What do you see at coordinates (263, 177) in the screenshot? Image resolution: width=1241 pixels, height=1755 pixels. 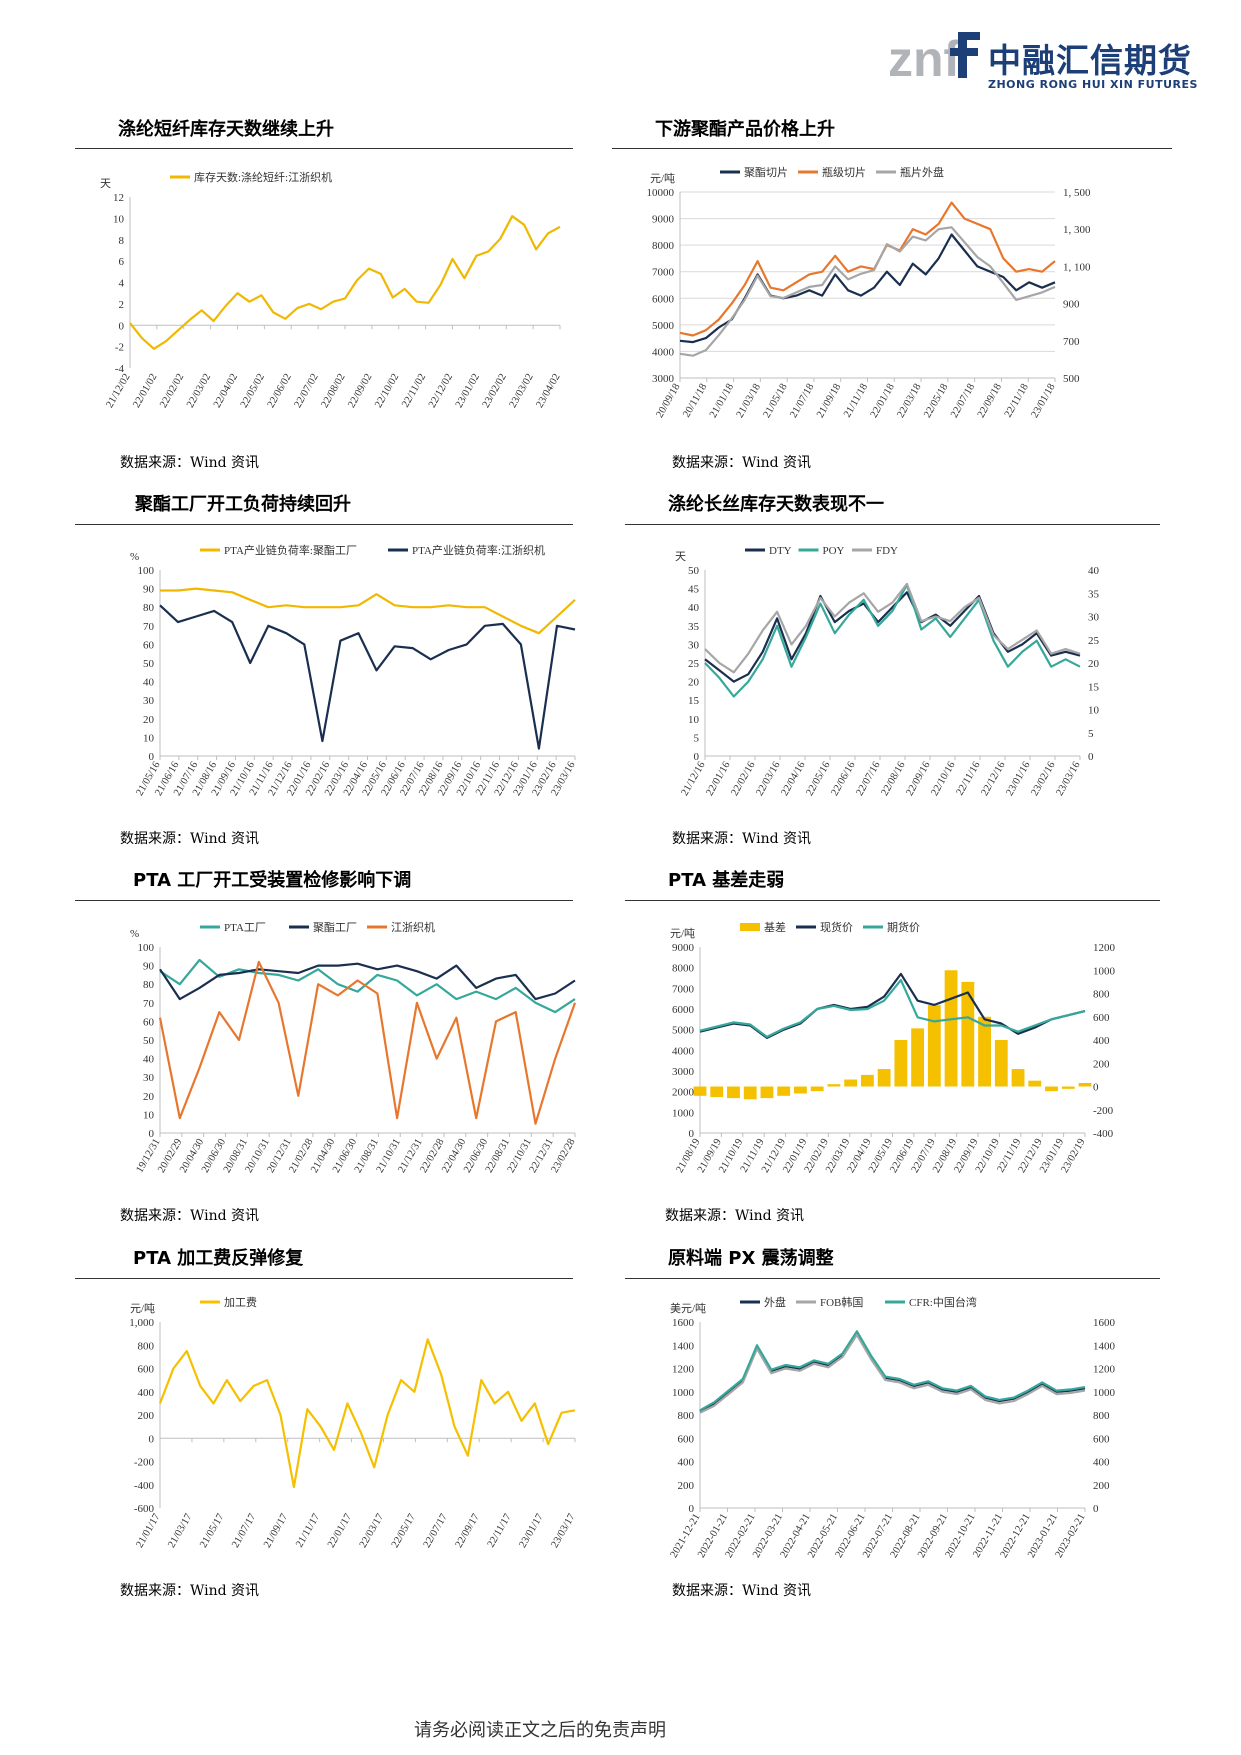 I see `legend-label: 库存天数:涤纶短纤:江浙织机` at bounding box center [263, 177].